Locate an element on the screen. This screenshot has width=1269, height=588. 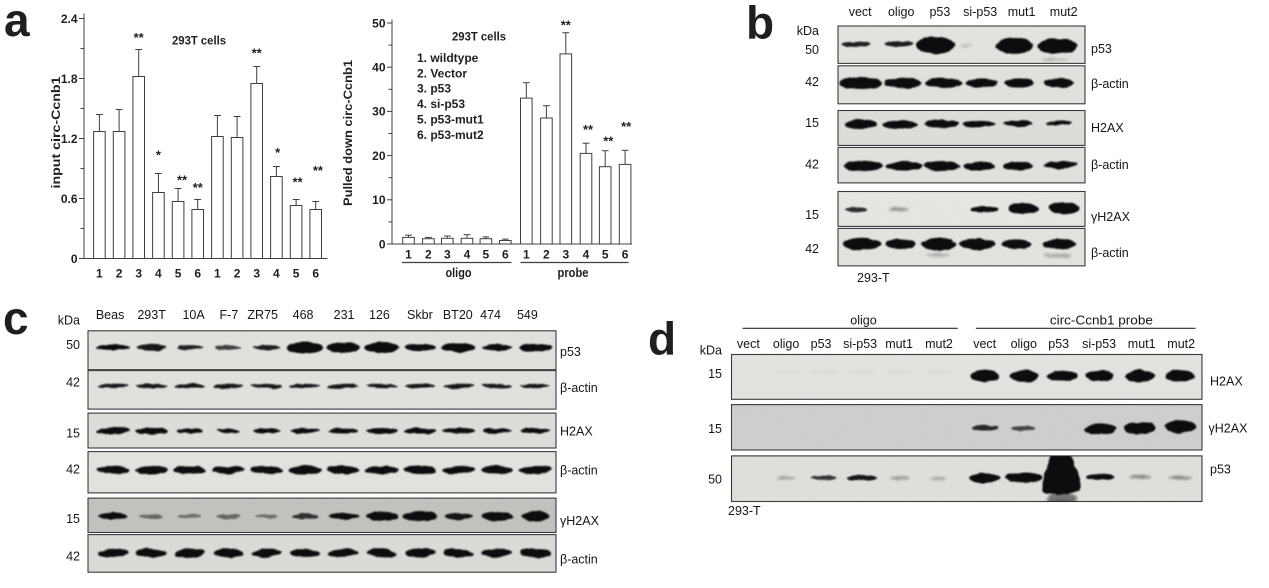
svg-text: Skbr is located at coordinates (420, 315).